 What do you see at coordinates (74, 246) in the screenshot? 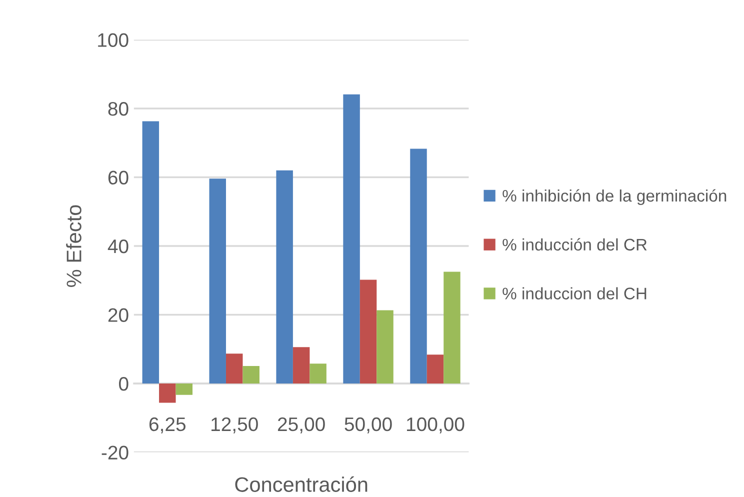
I see `y-axis-title: % Efecto` at bounding box center [74, 246].